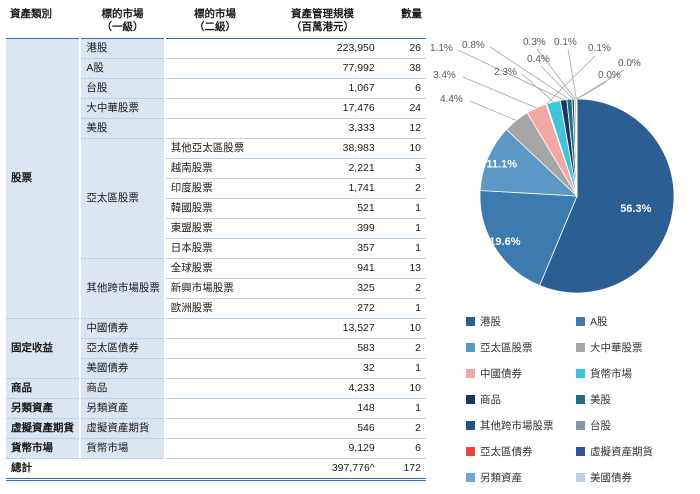  What do you see at coordinates (557, 82) in the screenshot?
I see `callout-line-其他跨市場股票` at bounding box center [557, 82].